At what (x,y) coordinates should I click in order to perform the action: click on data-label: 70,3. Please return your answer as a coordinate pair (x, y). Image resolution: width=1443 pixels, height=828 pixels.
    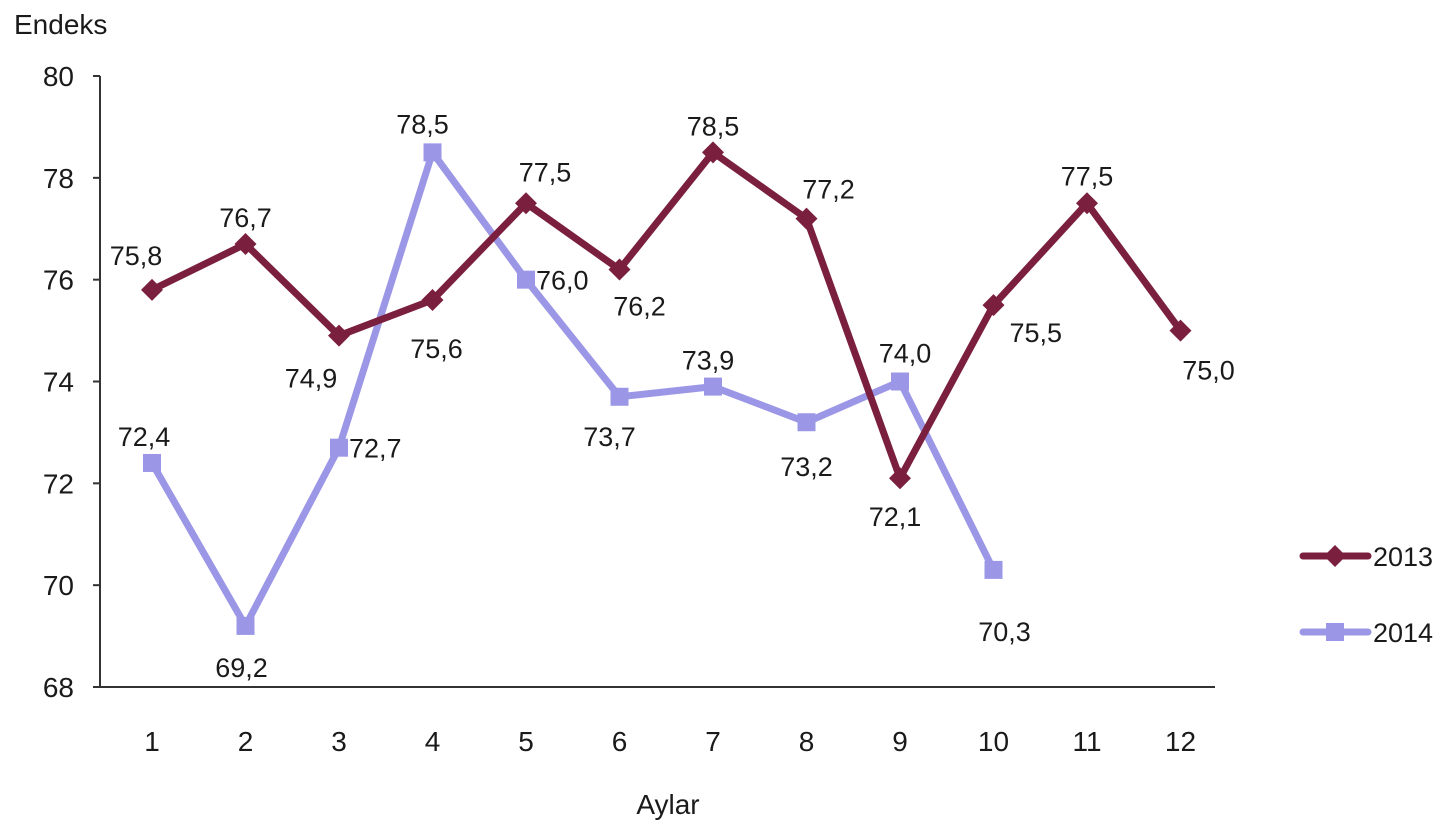
    Looking at the image, I should click on (1004, 632).